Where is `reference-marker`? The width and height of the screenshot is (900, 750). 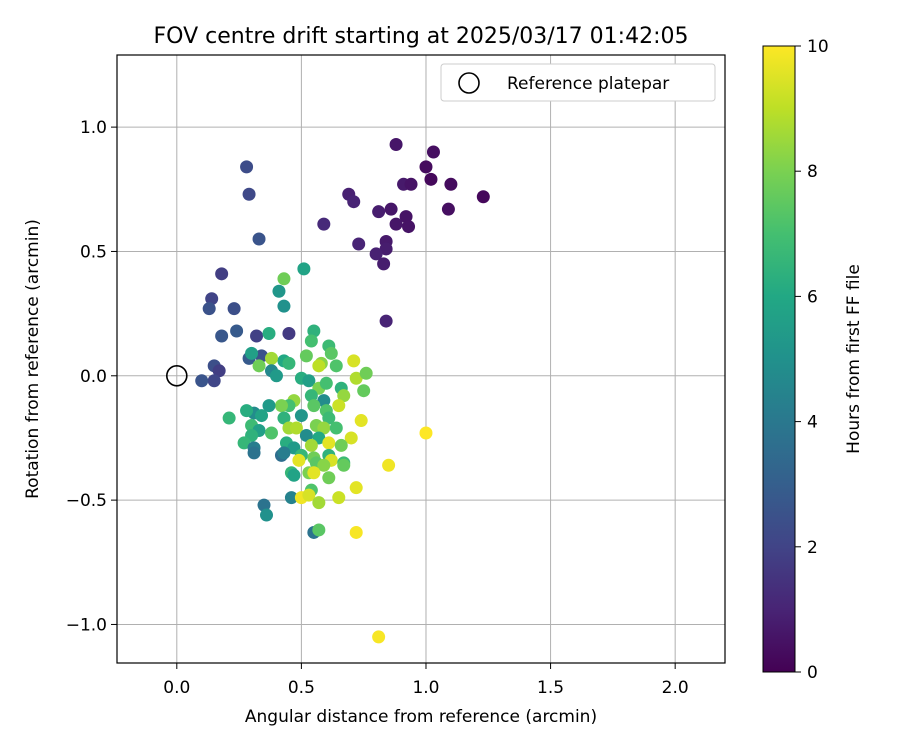 reference-marker is located at coordinates (177, 375).